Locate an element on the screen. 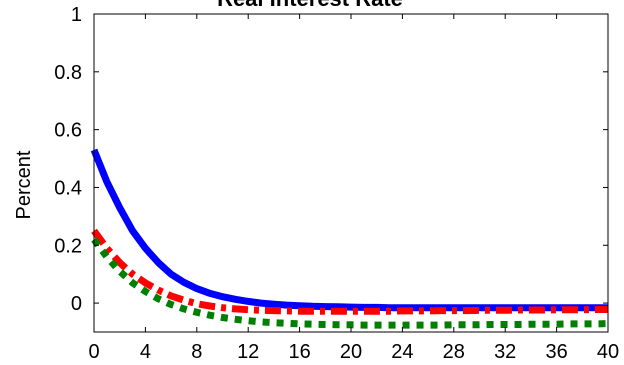  y-tick-label: 0.2 is located at coordinates (68, 246).